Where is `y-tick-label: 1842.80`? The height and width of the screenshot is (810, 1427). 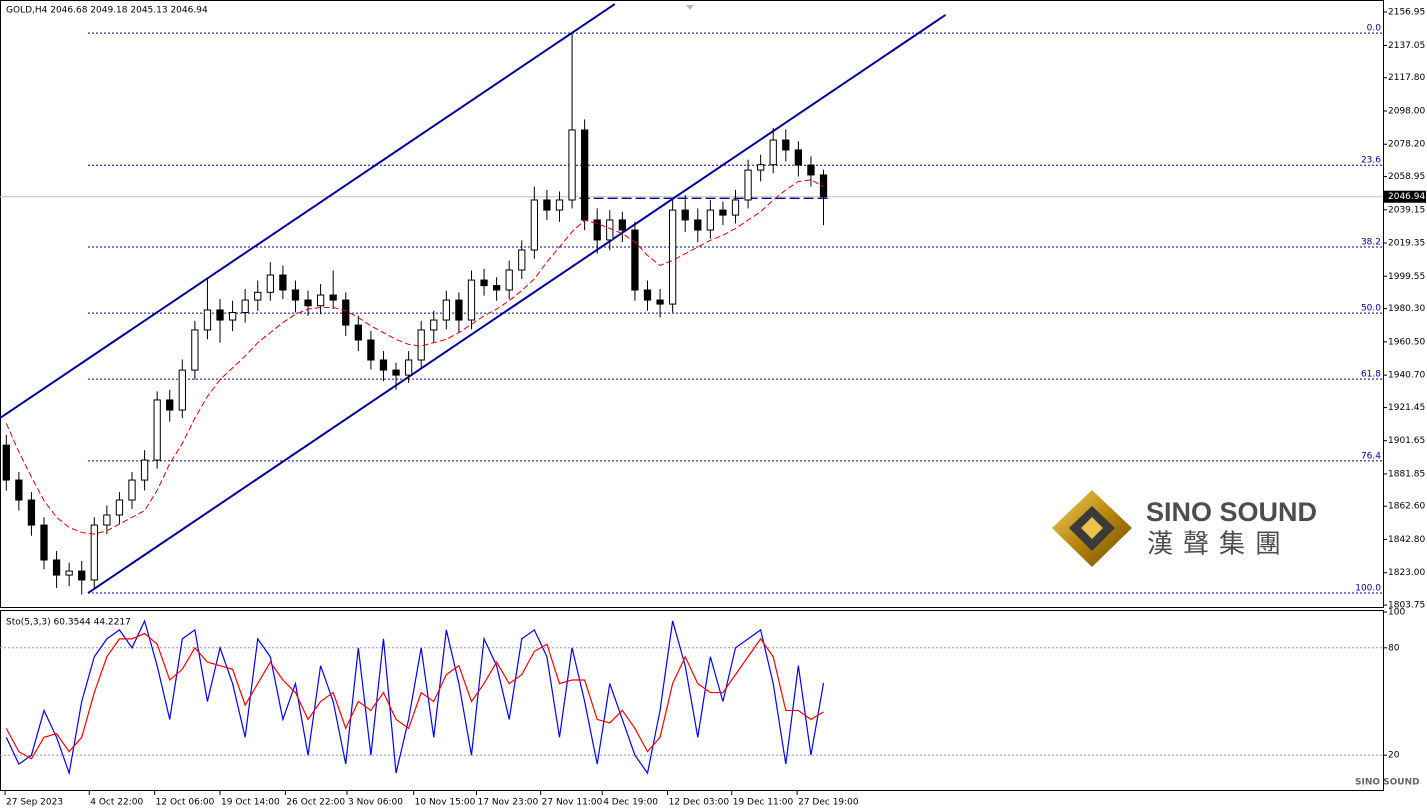 y-tick-label: 1842.80 is located at coordinates (1406, 540).